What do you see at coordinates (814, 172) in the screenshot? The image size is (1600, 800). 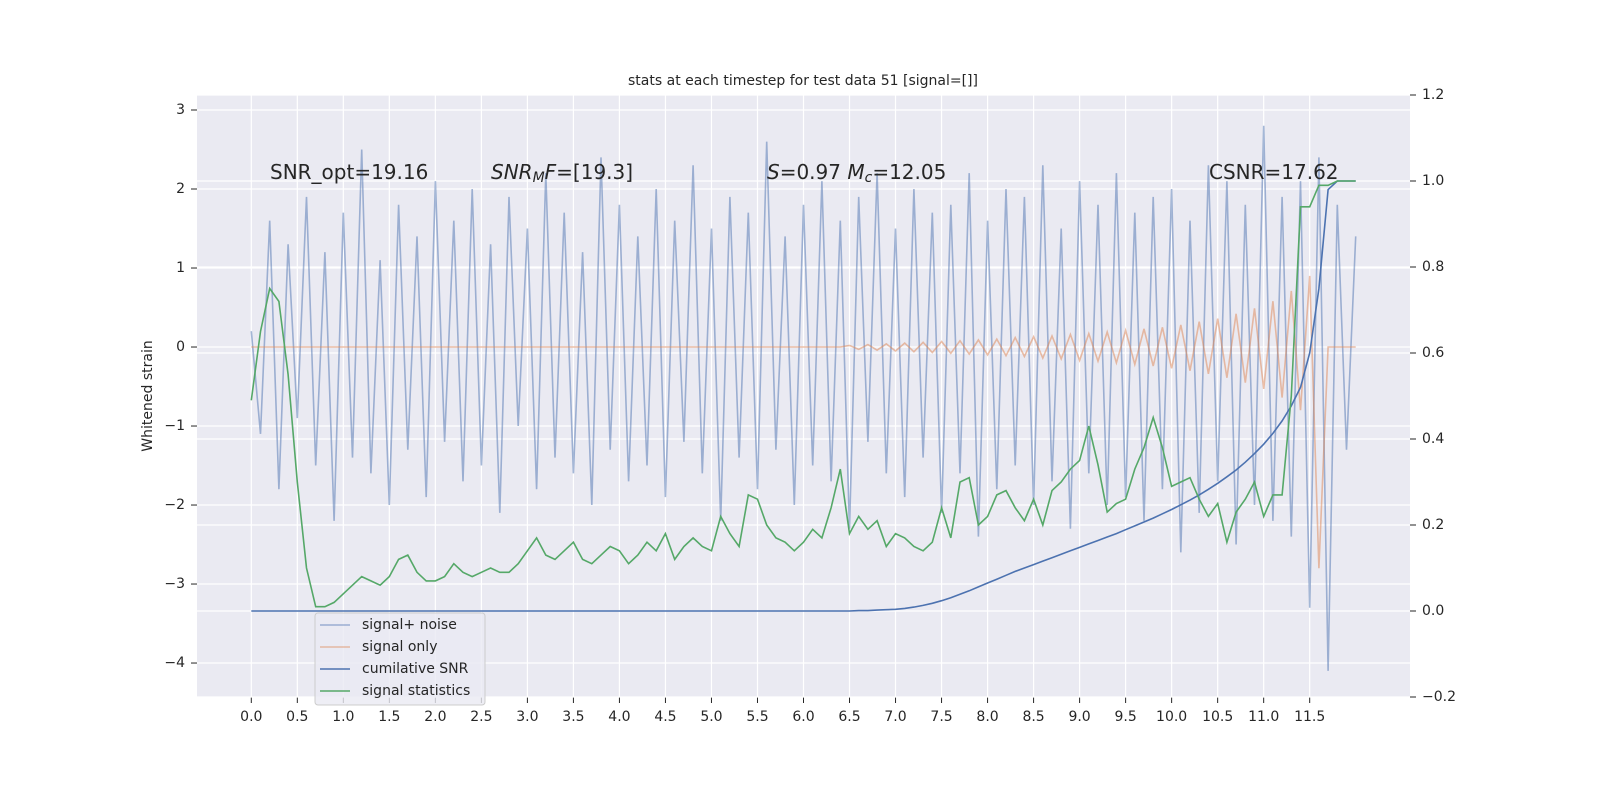 I see `annotation-part: =0.97` at bounding box center [814, 172].